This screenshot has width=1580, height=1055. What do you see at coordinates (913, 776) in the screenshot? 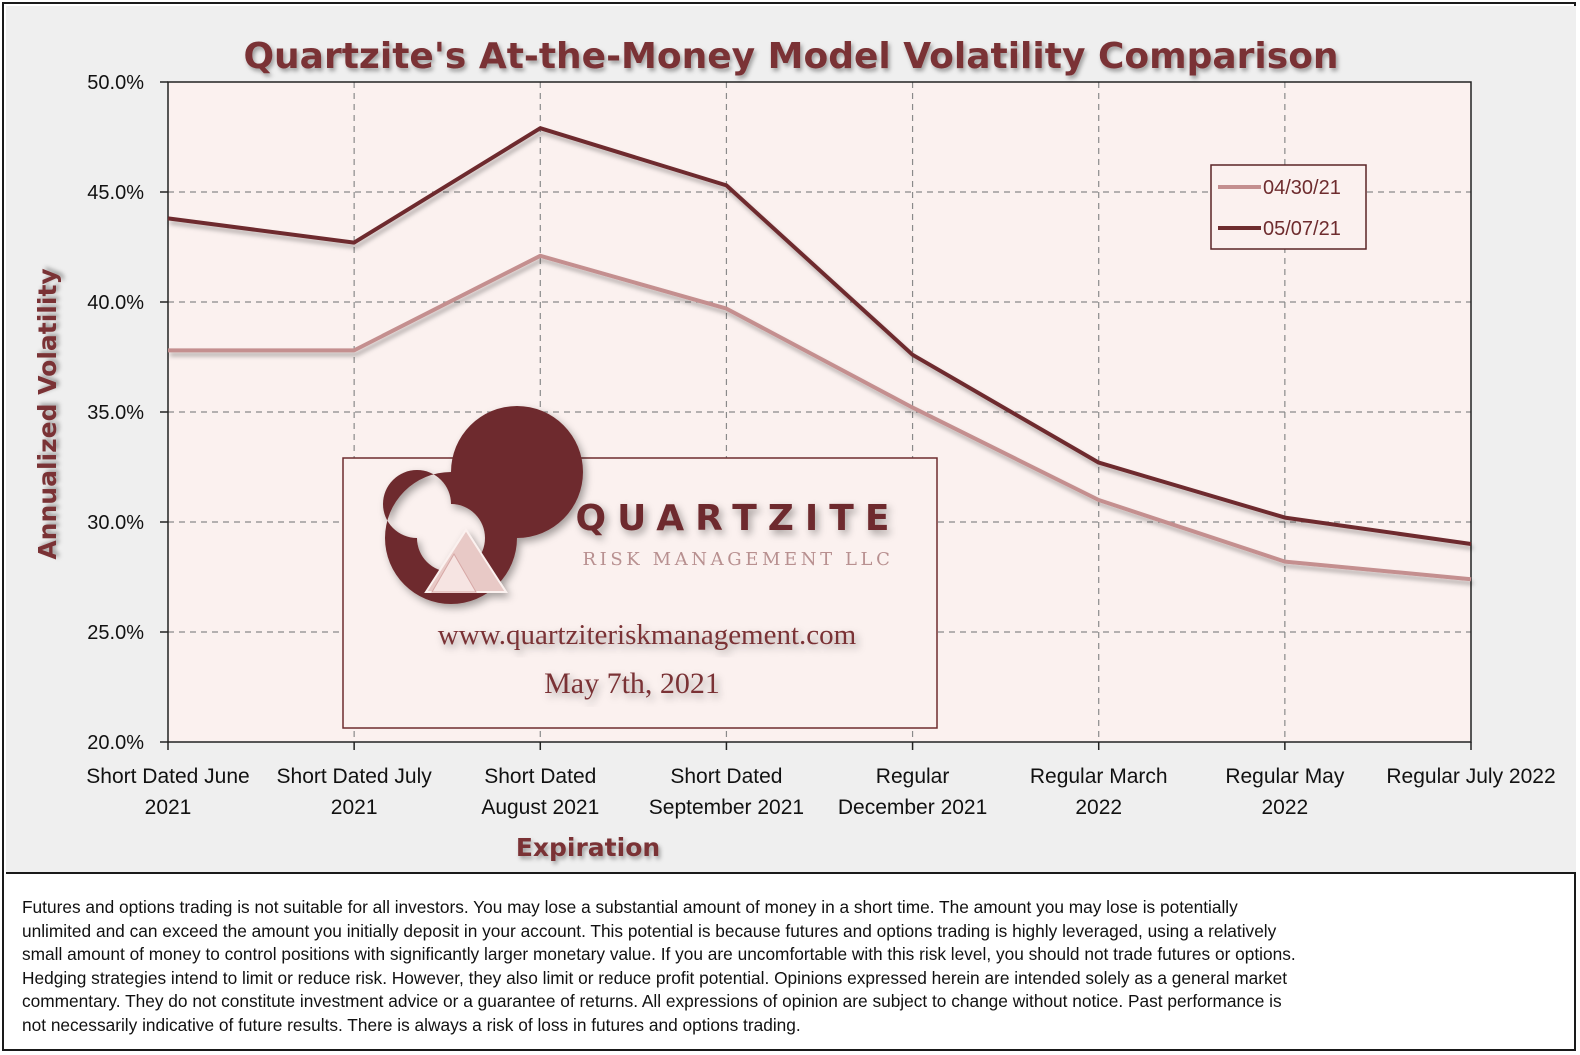
I see `x-tick-label: Regular` at bounding box center [913, 776].